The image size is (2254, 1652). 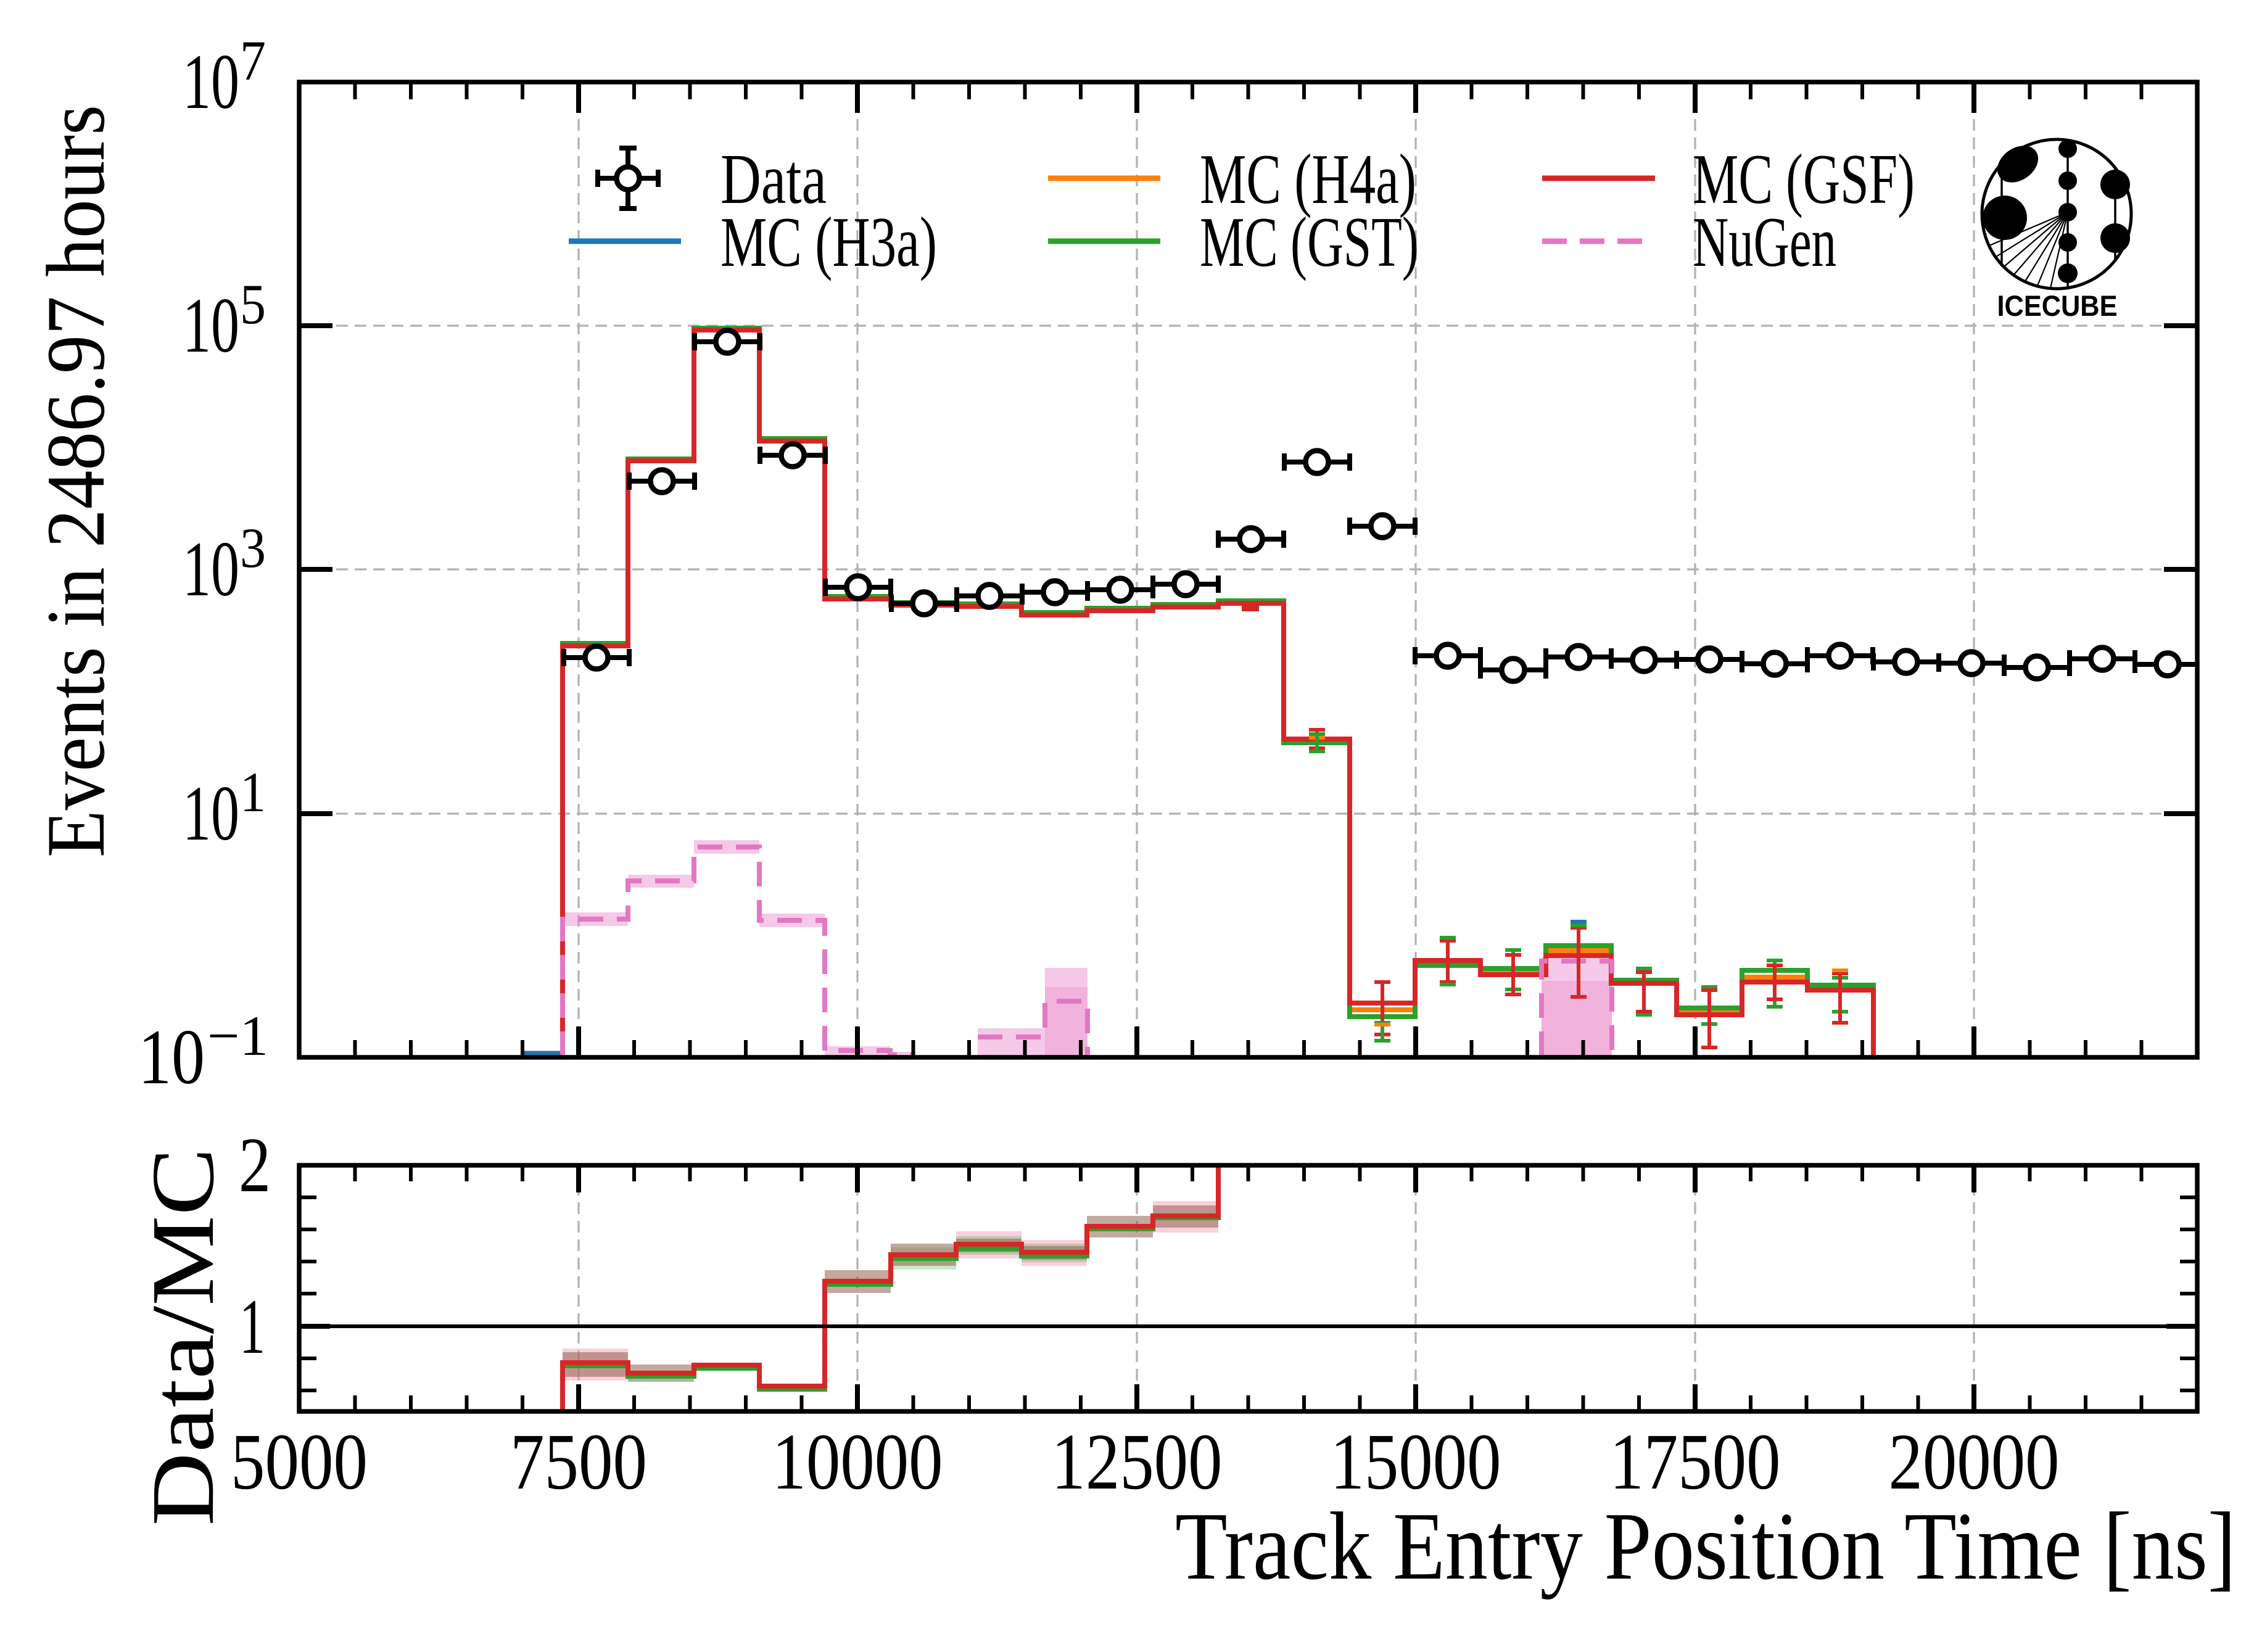 What do you see at coordinates (829, 242) in the screenshot?
I see `svg-text: MC (H3a)` at bounding box center [829, 242].